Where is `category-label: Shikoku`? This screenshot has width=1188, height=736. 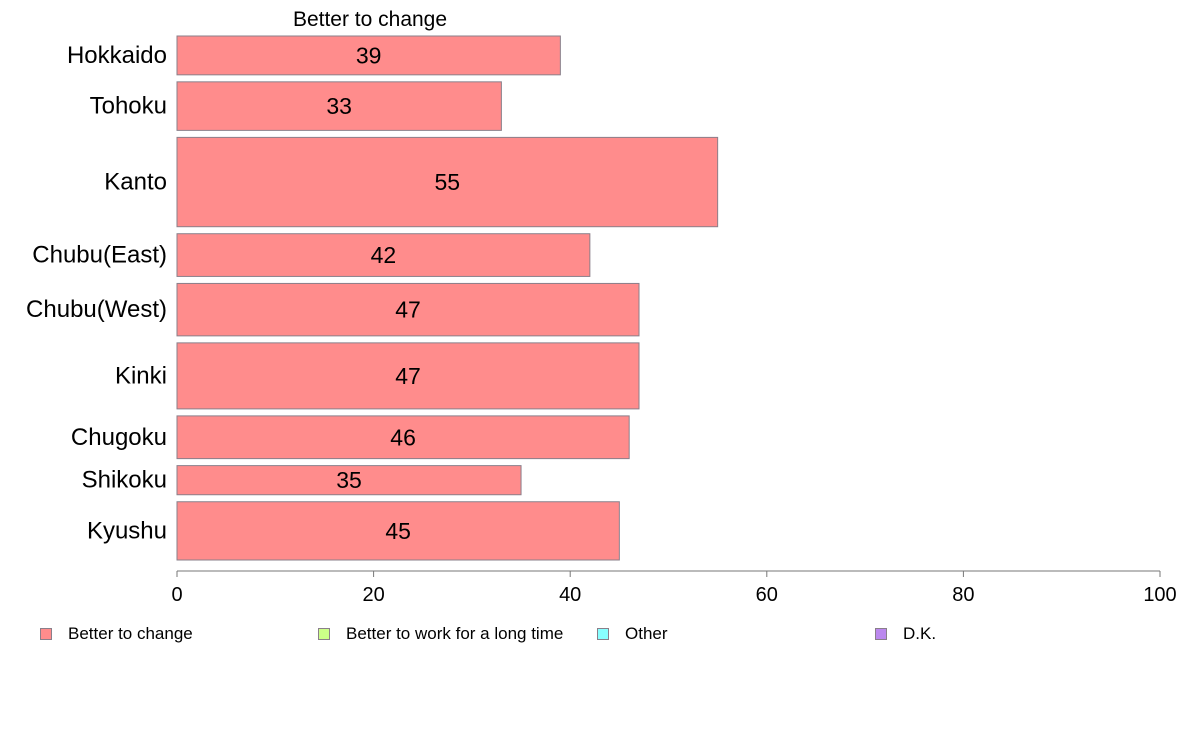 category-label: Shikoku is located at coordinates (124, 480).